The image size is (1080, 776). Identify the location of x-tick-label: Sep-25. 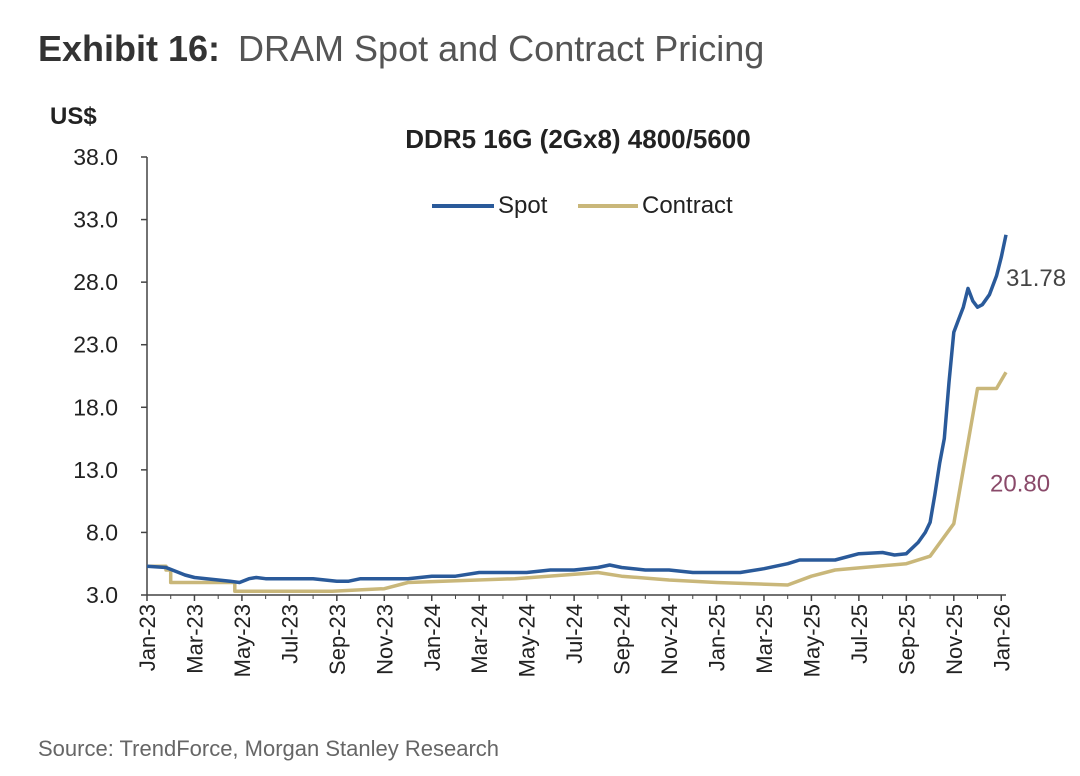
(906, 639).